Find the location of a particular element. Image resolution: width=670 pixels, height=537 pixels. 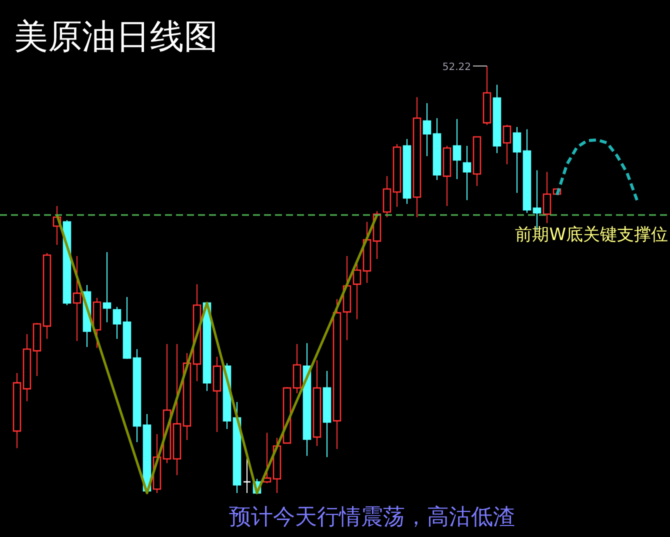

chart-title: 美原油日线图 is located at coordinates (116, 37).